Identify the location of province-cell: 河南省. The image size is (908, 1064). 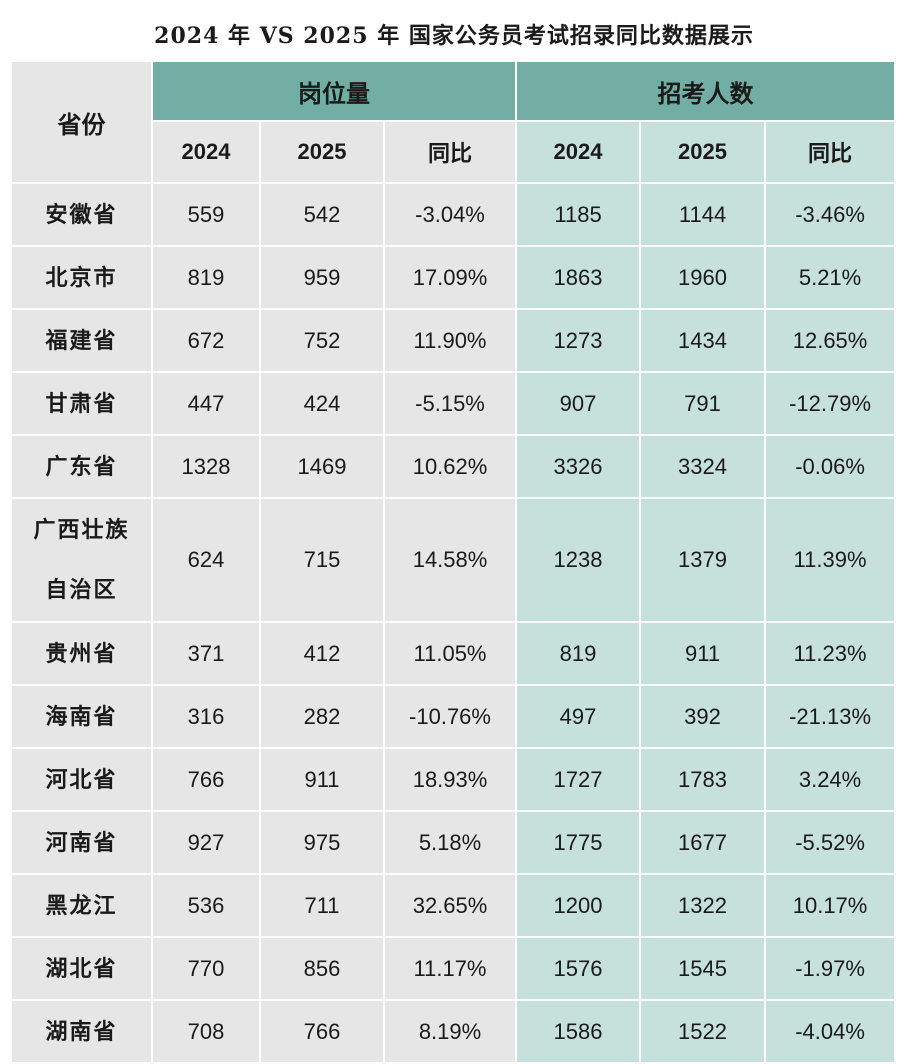
(82, 843).